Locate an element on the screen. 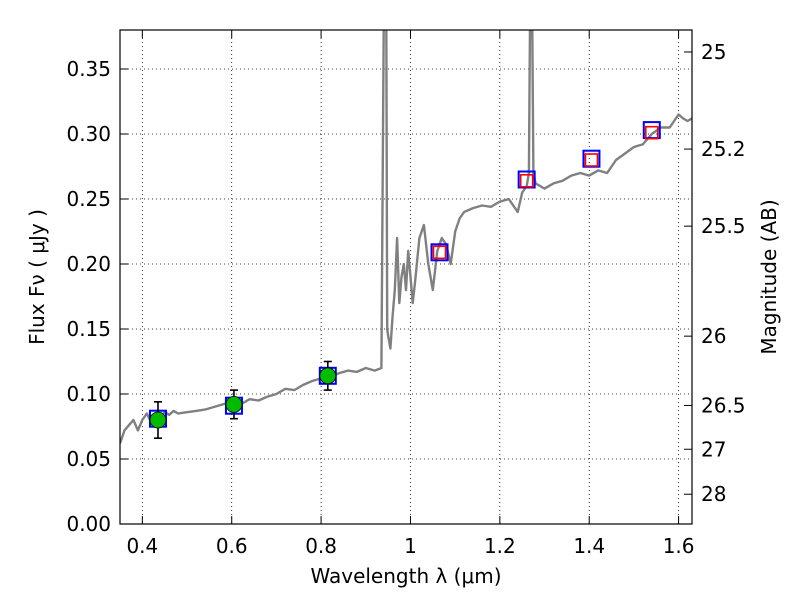  y-tick-label: 0.35 is located at coordinates (88, 69).